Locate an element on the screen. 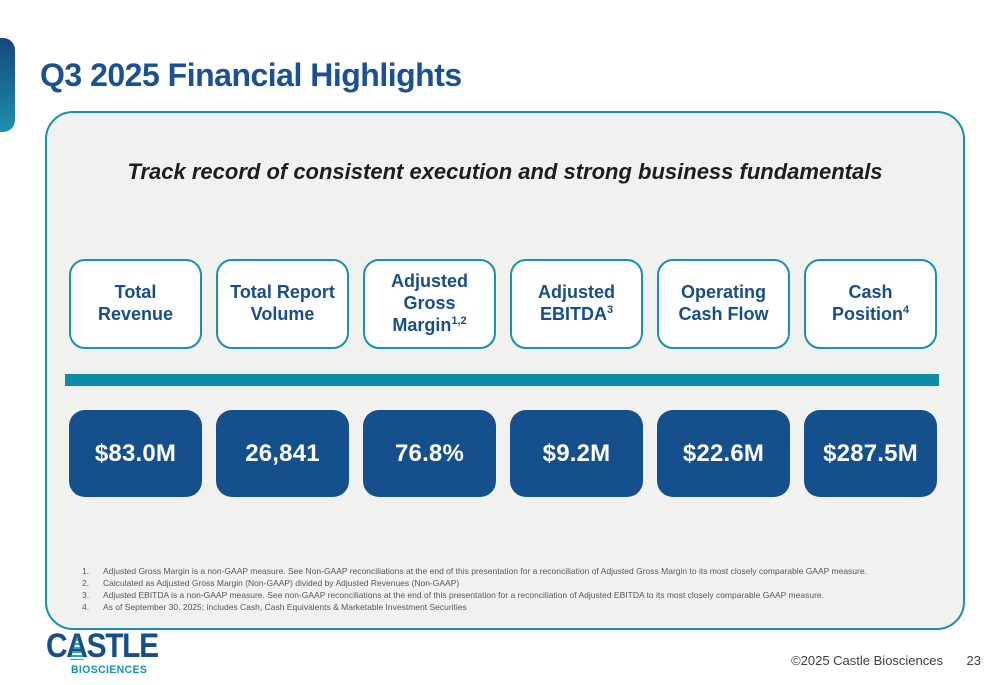 This screenshot has width=1000, height=685. logo-letters-stle: STLE is located at coordinates (123, 646).